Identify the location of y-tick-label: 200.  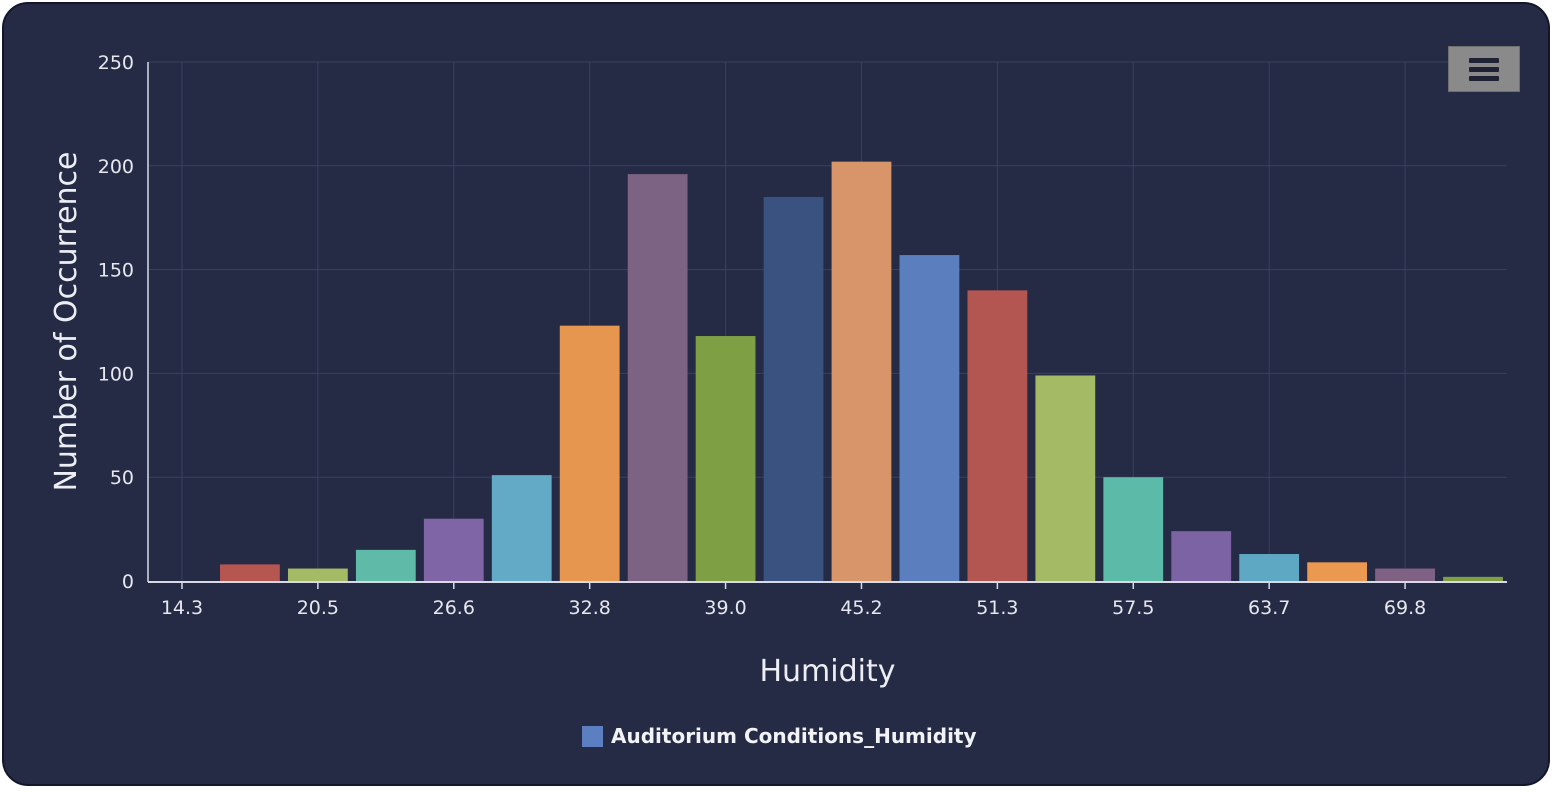
(116, 167).